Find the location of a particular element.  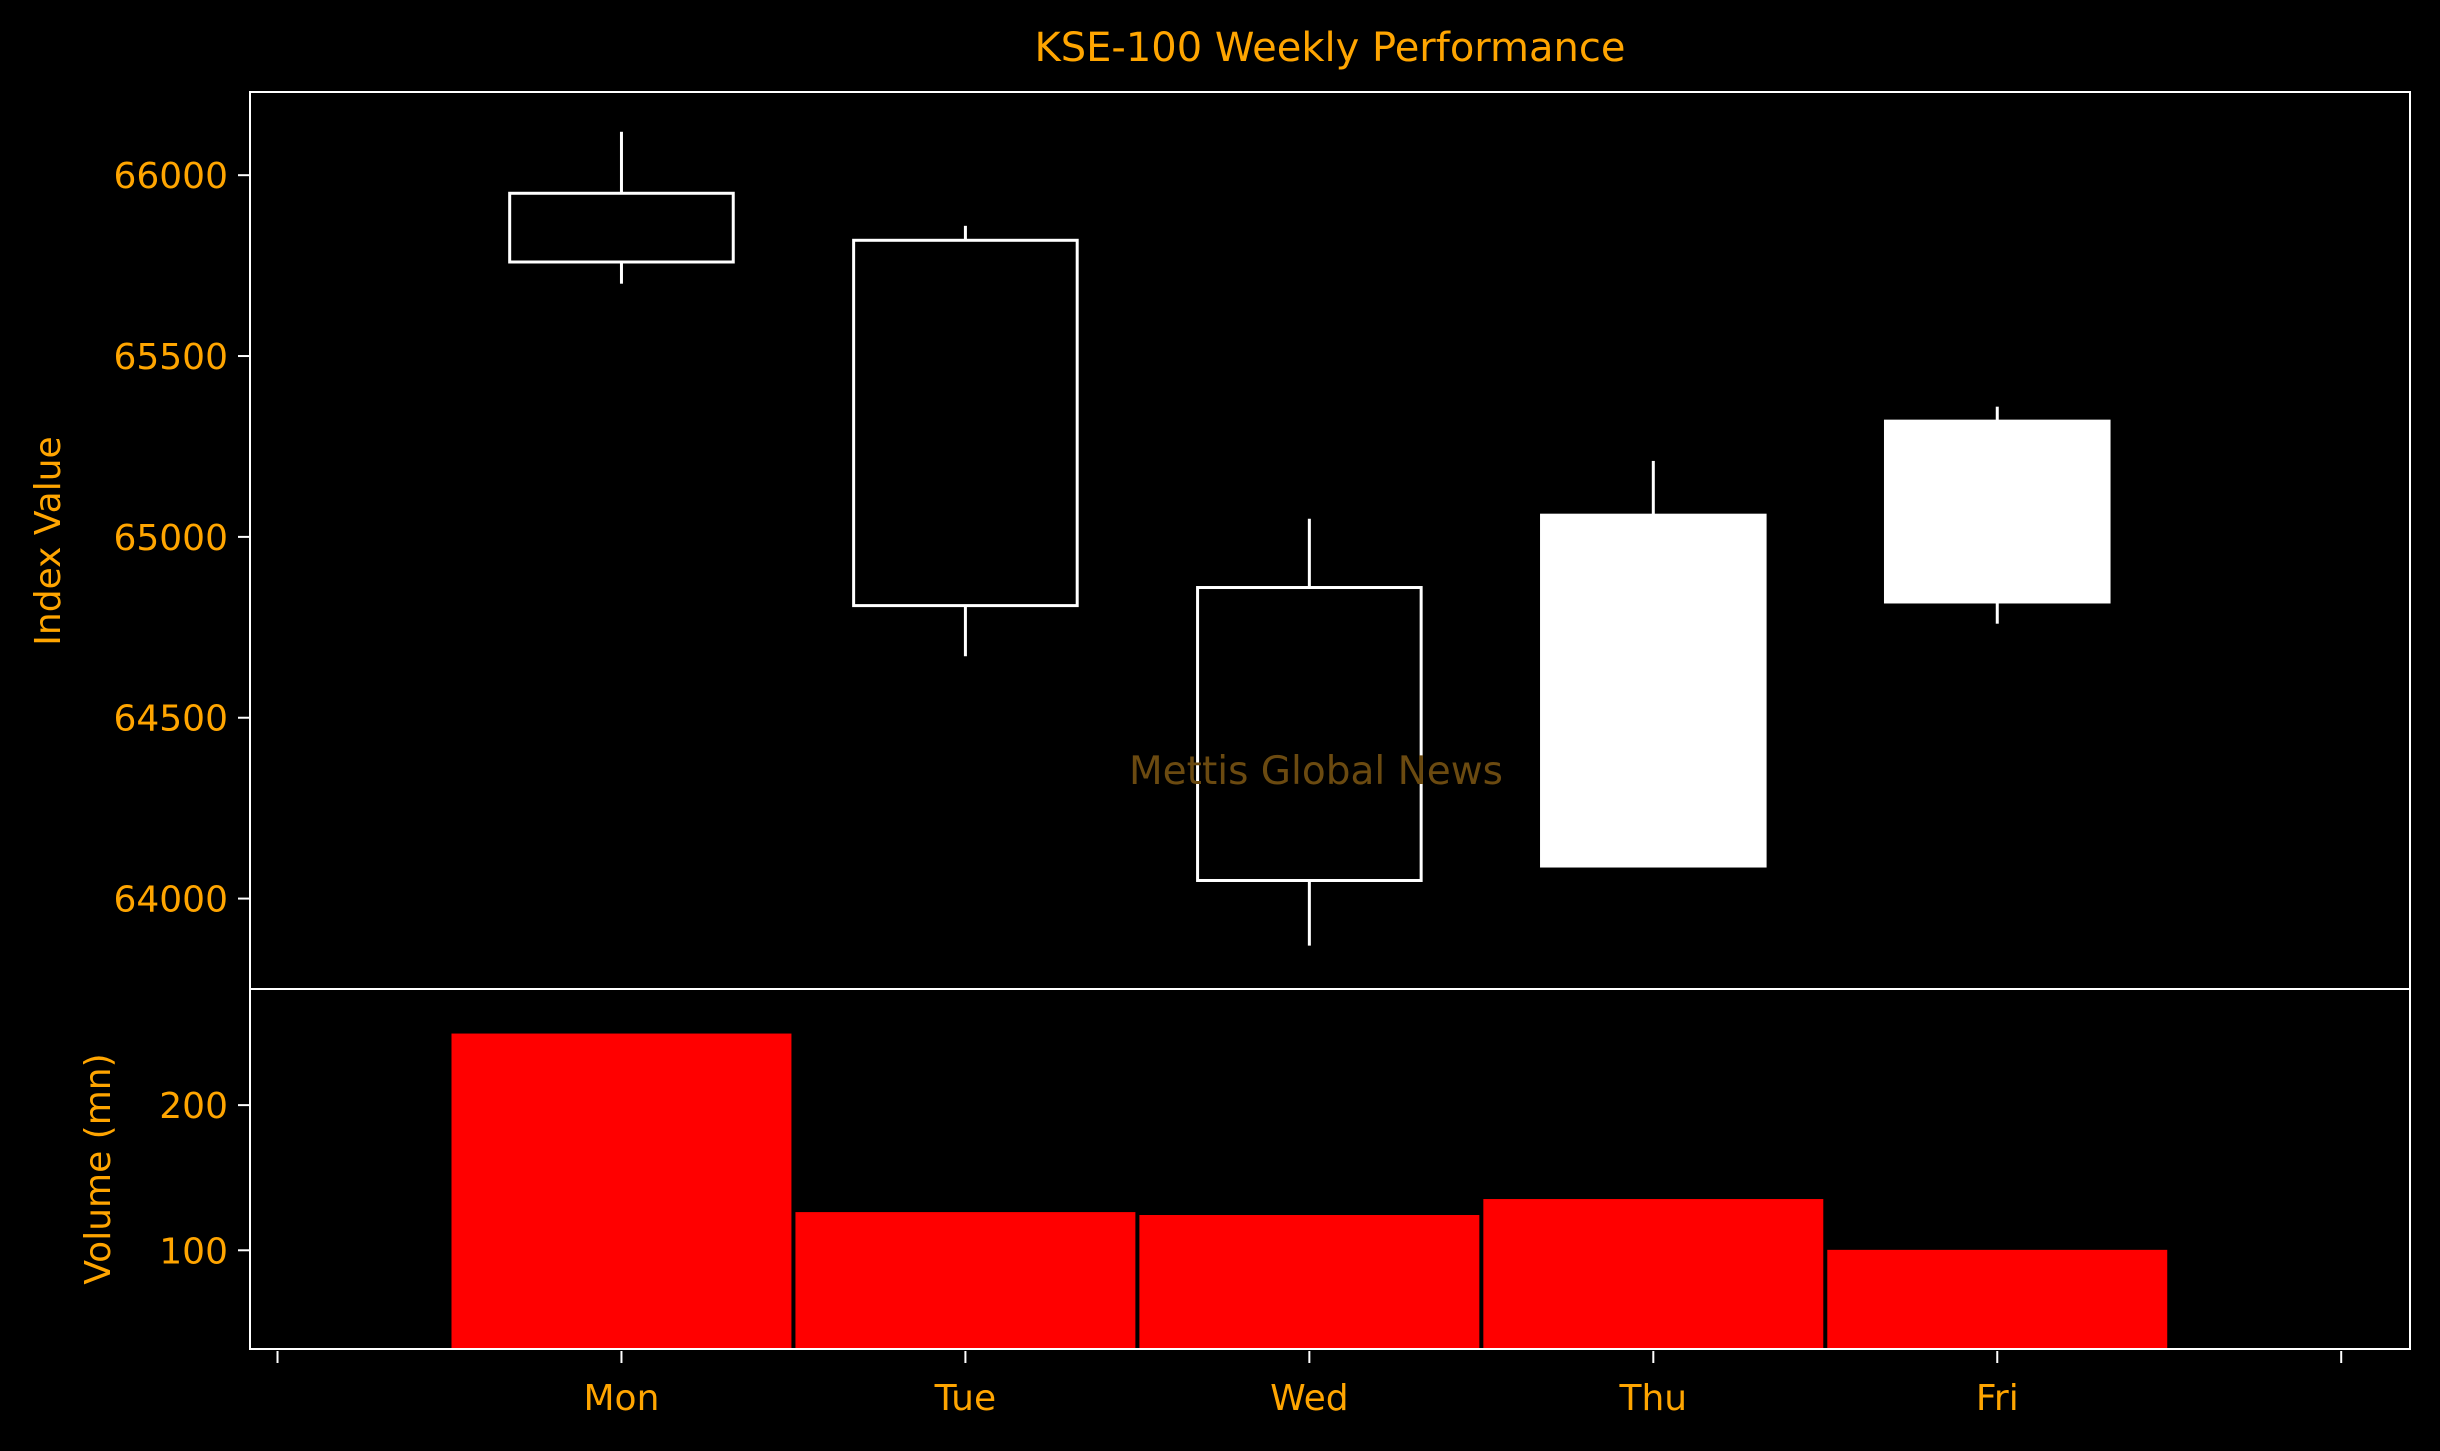

watermark: Mettis Global News is located at coordinates (1316, 771).